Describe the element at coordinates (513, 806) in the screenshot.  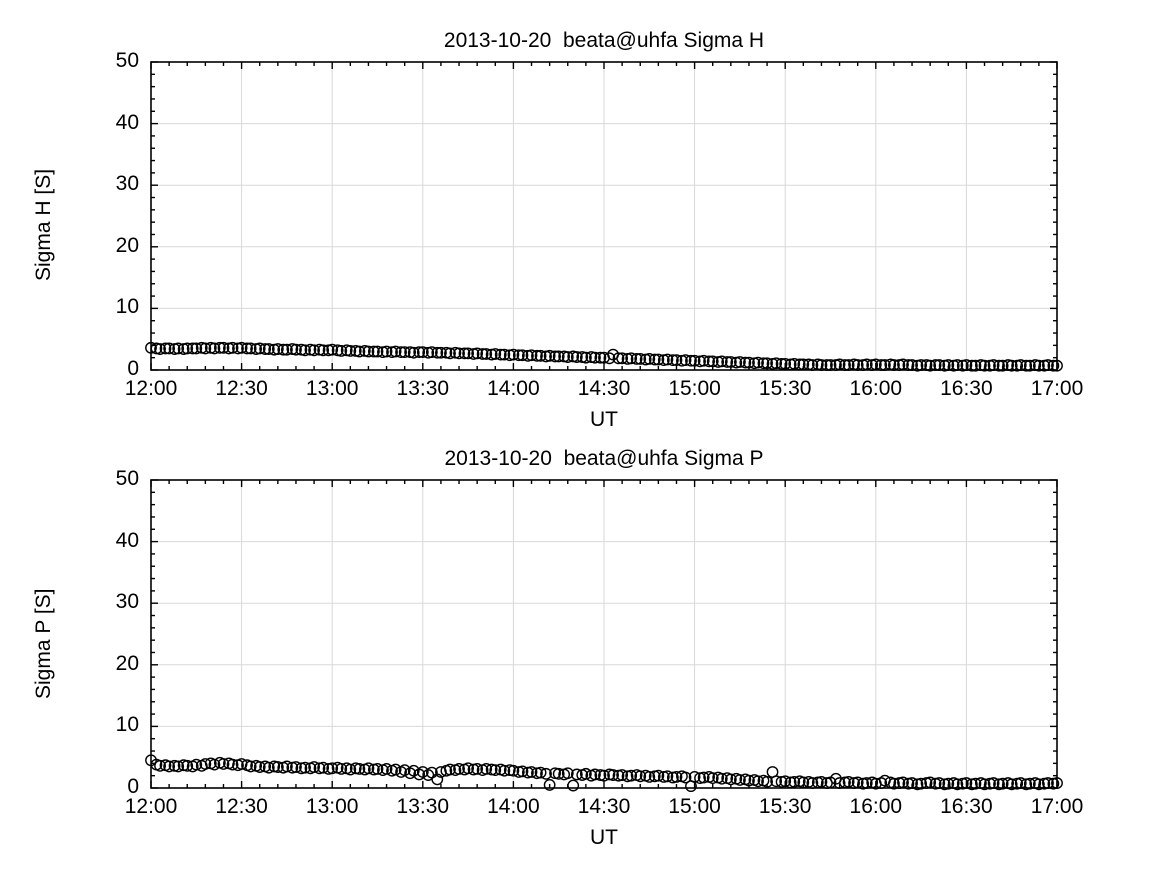
I see `x-tick-label: 14:00` at that location.